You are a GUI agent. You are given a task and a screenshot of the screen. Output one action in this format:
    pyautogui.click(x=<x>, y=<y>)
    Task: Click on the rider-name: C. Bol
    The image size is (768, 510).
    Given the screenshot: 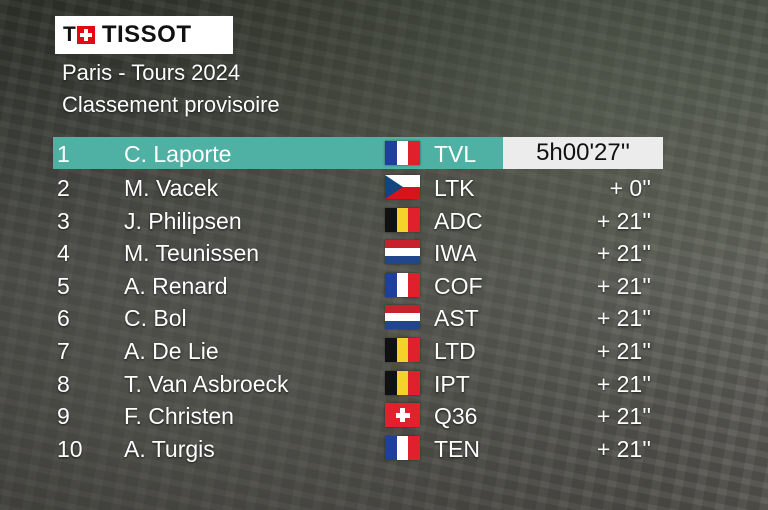 What is the action you would take?
    pyautogui.click(x=155, y=318)
    